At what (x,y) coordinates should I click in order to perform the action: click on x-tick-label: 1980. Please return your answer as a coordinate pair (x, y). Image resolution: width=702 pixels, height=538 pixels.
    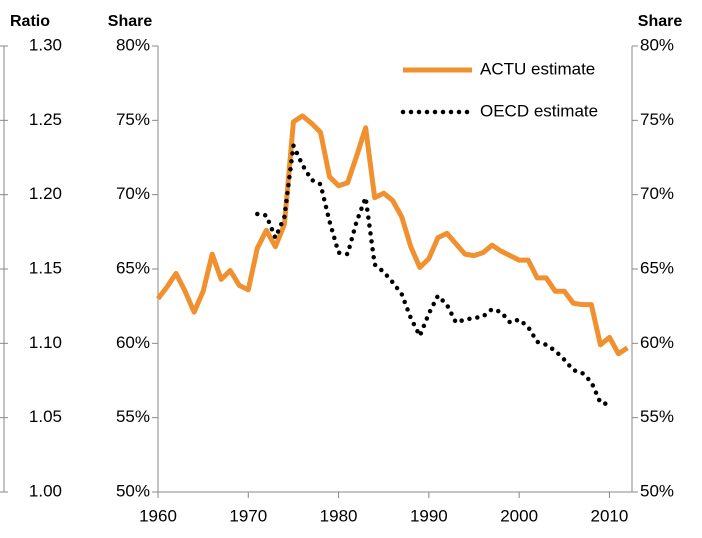
    Looking at the image, I should click on (339, 515).